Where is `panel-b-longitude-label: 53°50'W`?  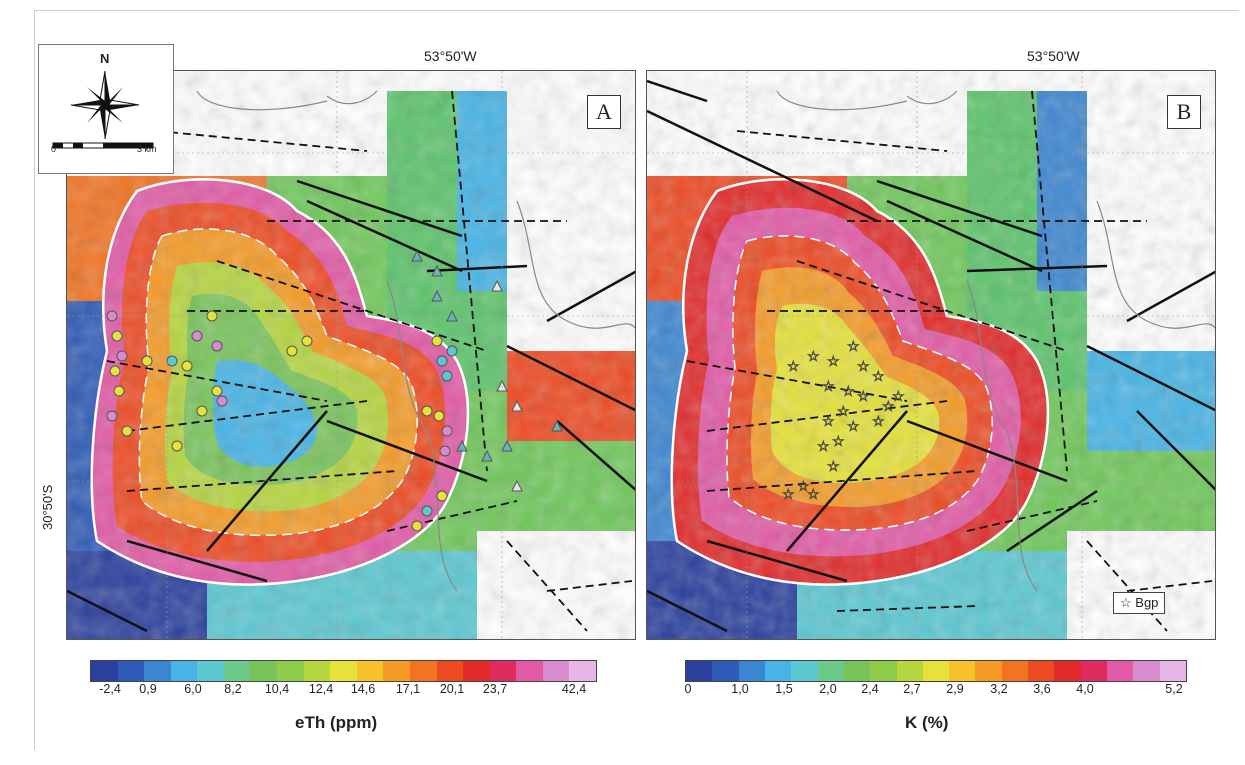
panel-b-longitude-label: 53°50'W is located at coordinates (1053, 56).